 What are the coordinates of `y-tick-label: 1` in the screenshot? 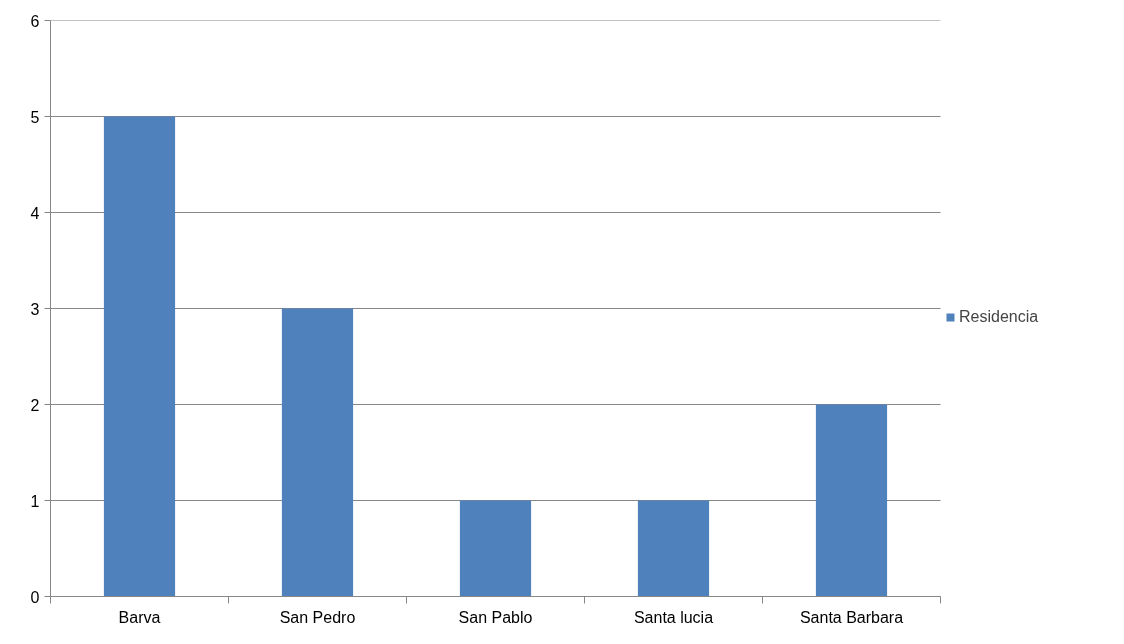 It's located at (35, 501).